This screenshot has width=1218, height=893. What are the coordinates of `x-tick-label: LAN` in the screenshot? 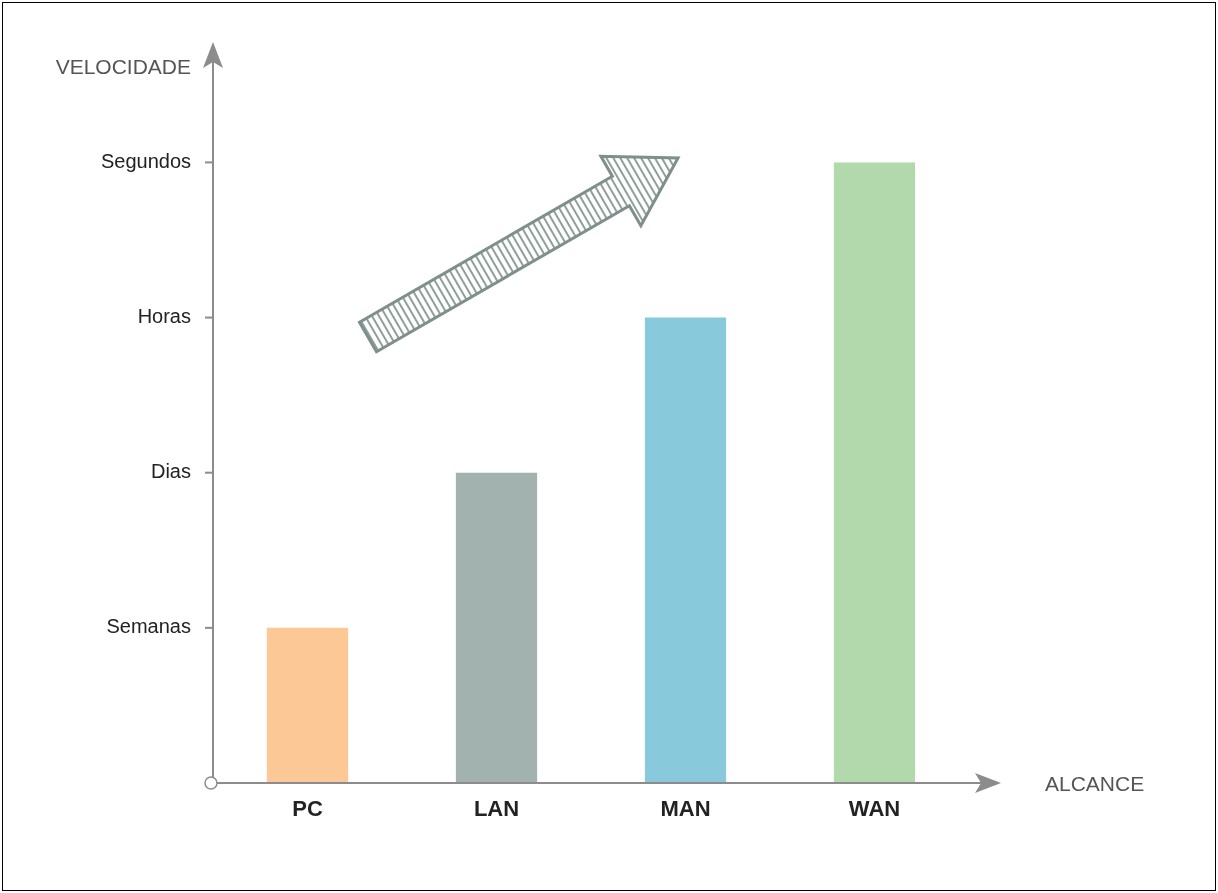 It's located at (496, 809).